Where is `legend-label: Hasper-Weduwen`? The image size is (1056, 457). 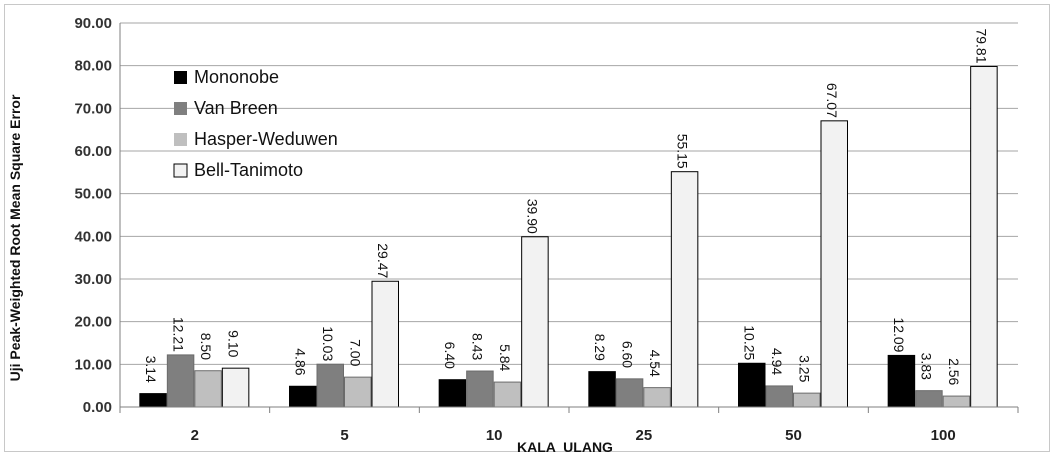
legend-label: Hasper-Weduwen is located at coordinates (266, 139).